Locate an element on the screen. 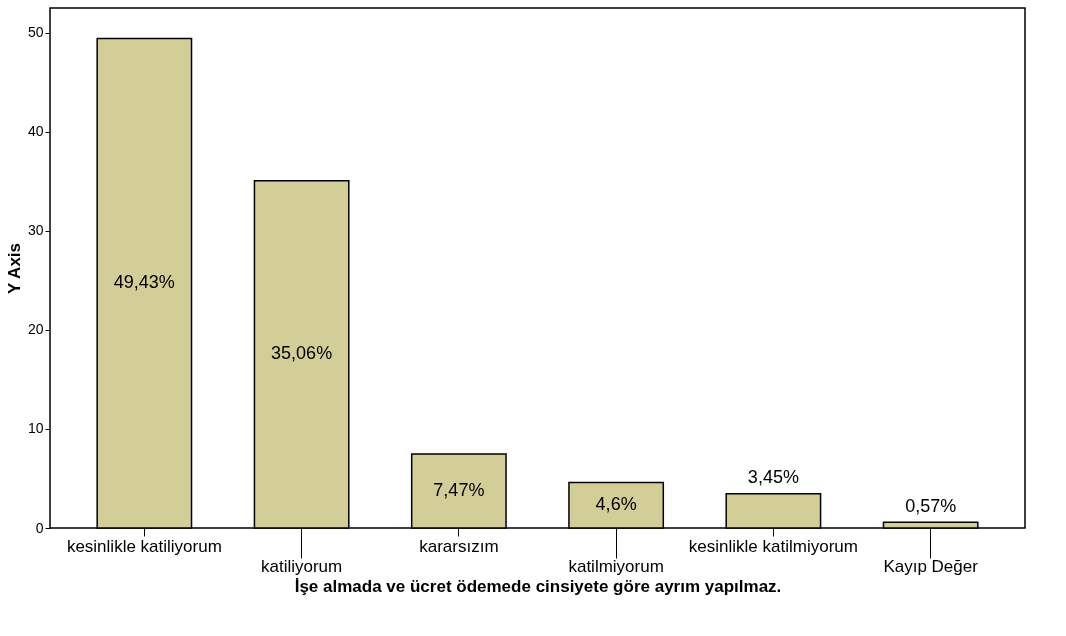 The image size is (1066, 636). data-label: 3,45% is located at coordinates (773, 477).